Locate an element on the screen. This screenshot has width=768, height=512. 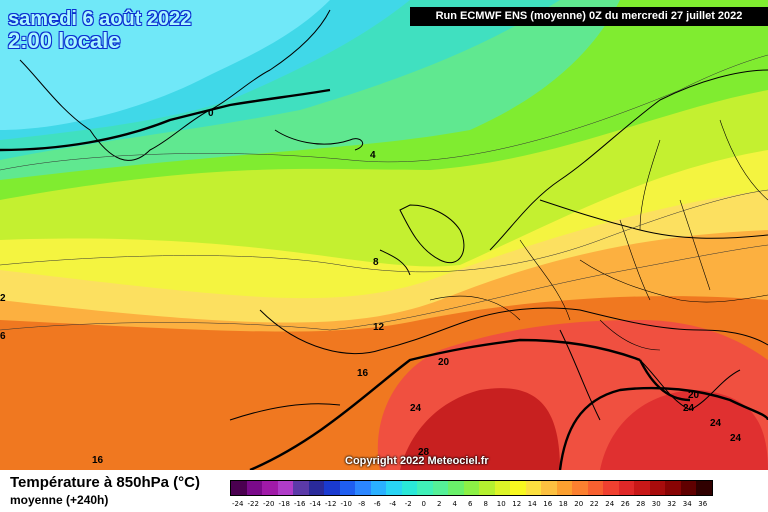
isotherm-label: 2 is located at coordinates (3, 298).